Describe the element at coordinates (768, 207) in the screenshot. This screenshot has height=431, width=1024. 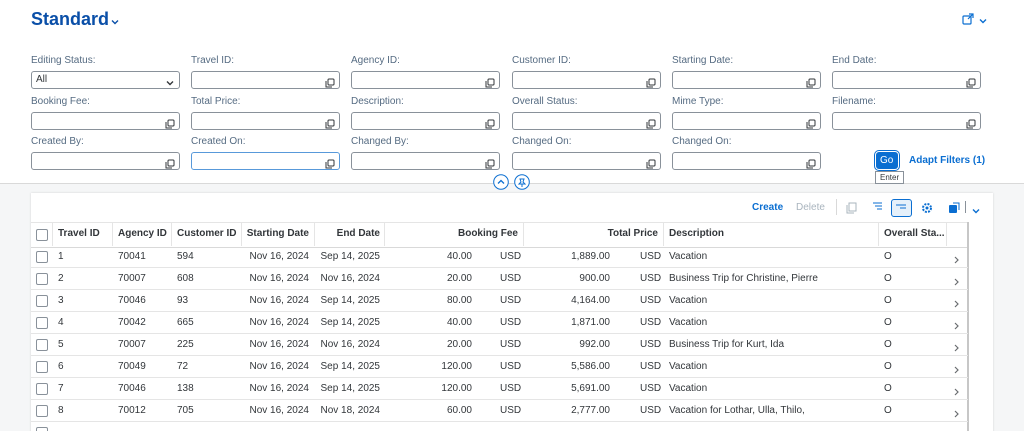
I see `create-button: Create` at that location.